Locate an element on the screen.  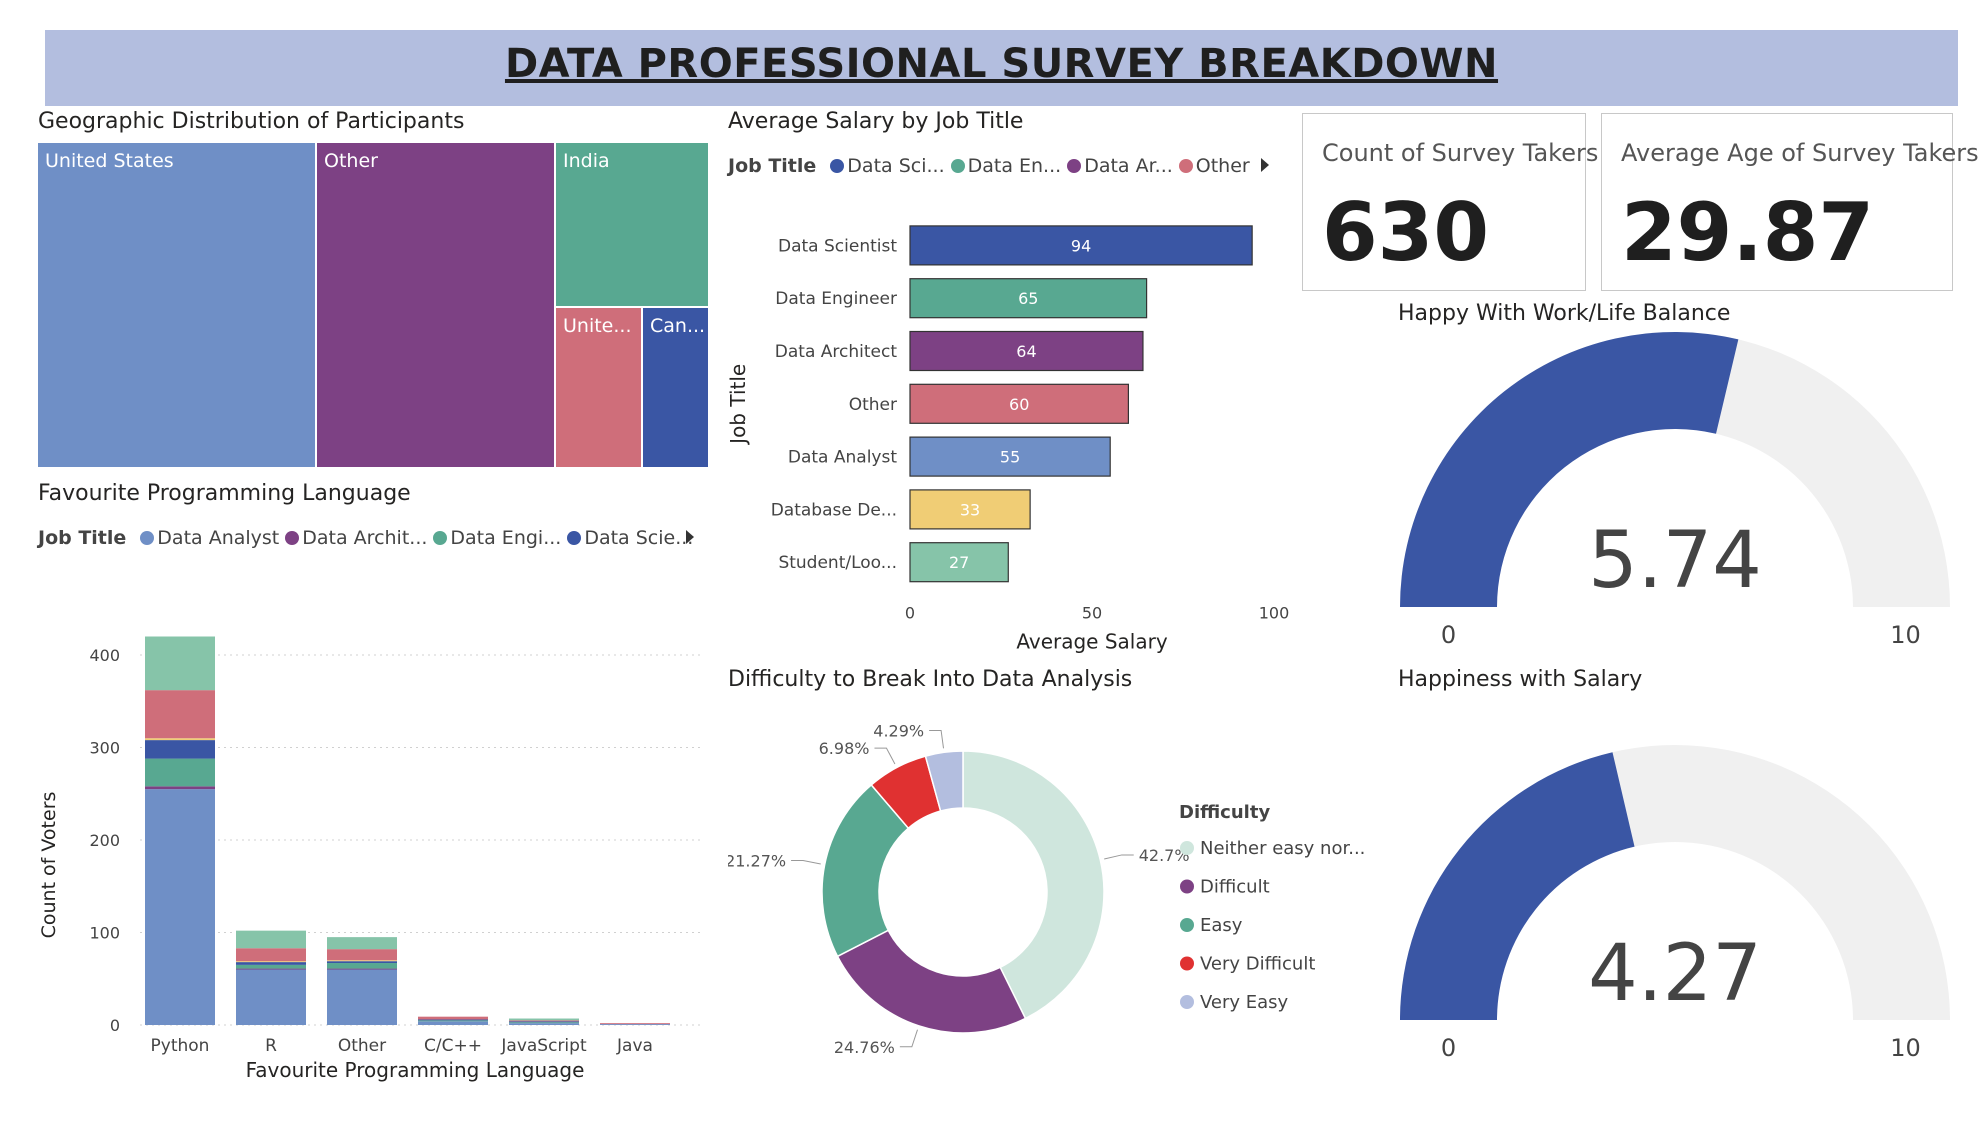
treemap-label: United States is located at coordinates (109, 161).